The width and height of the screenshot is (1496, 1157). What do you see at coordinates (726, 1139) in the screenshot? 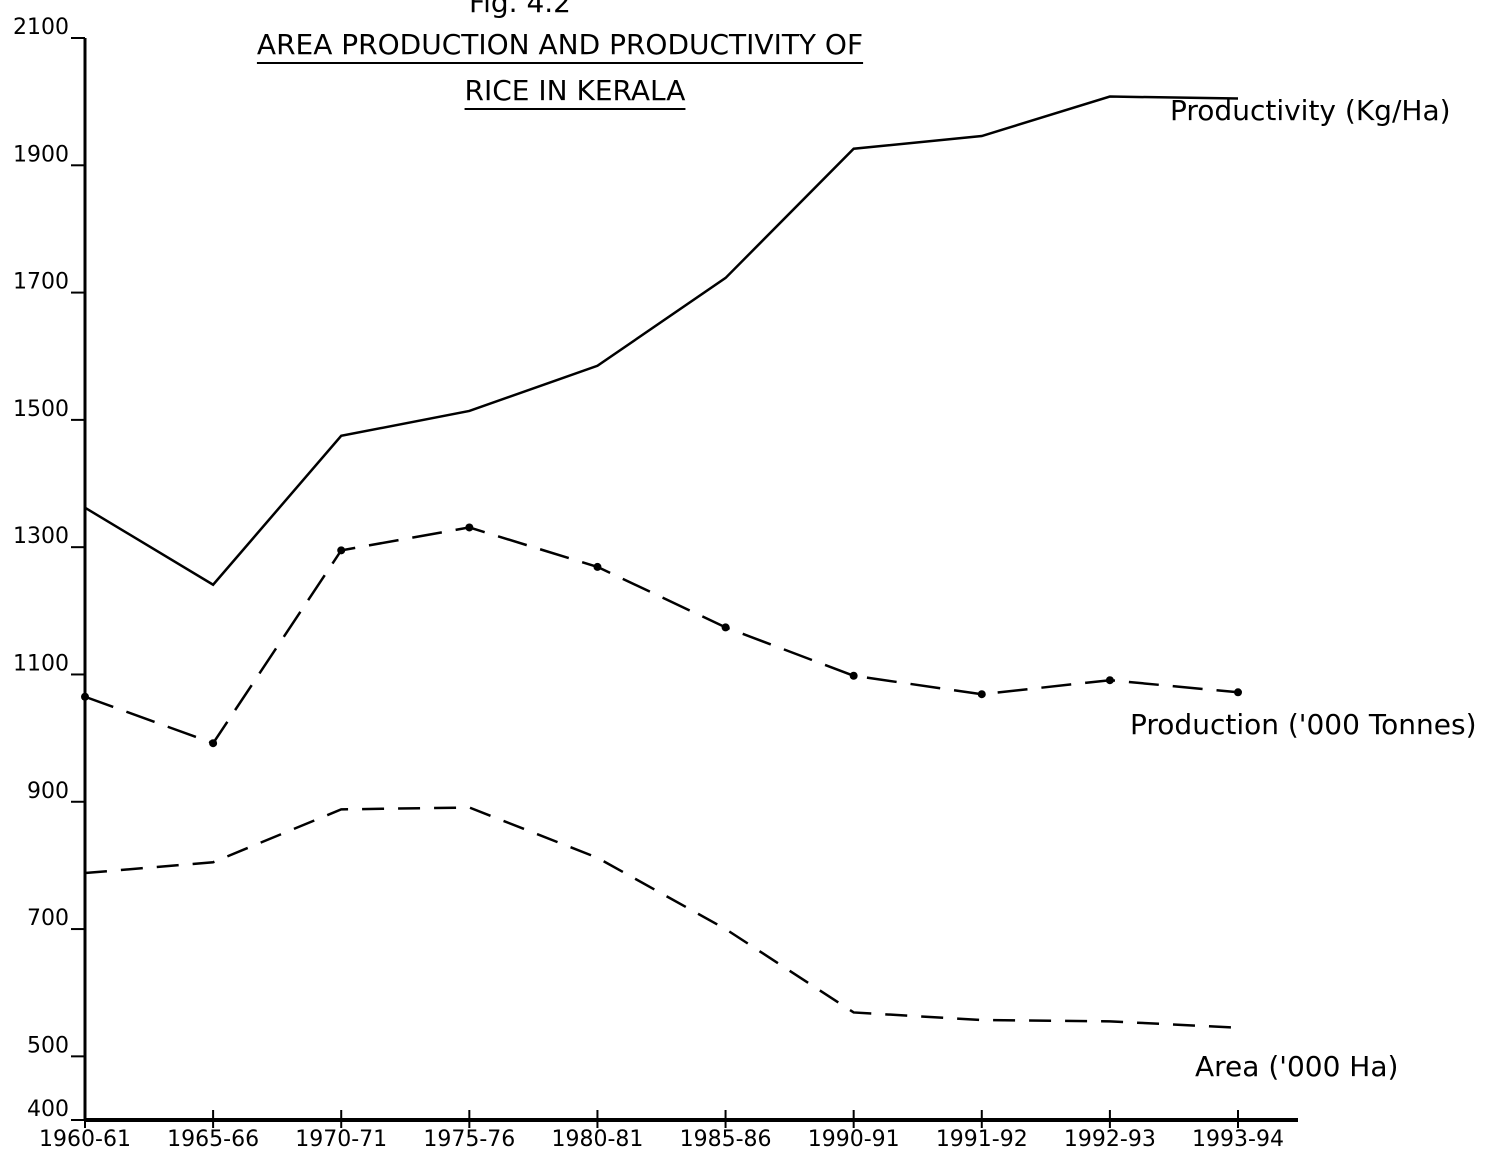
I see `x-tick-label: 1985-86` at bounding box center [726, 1139].